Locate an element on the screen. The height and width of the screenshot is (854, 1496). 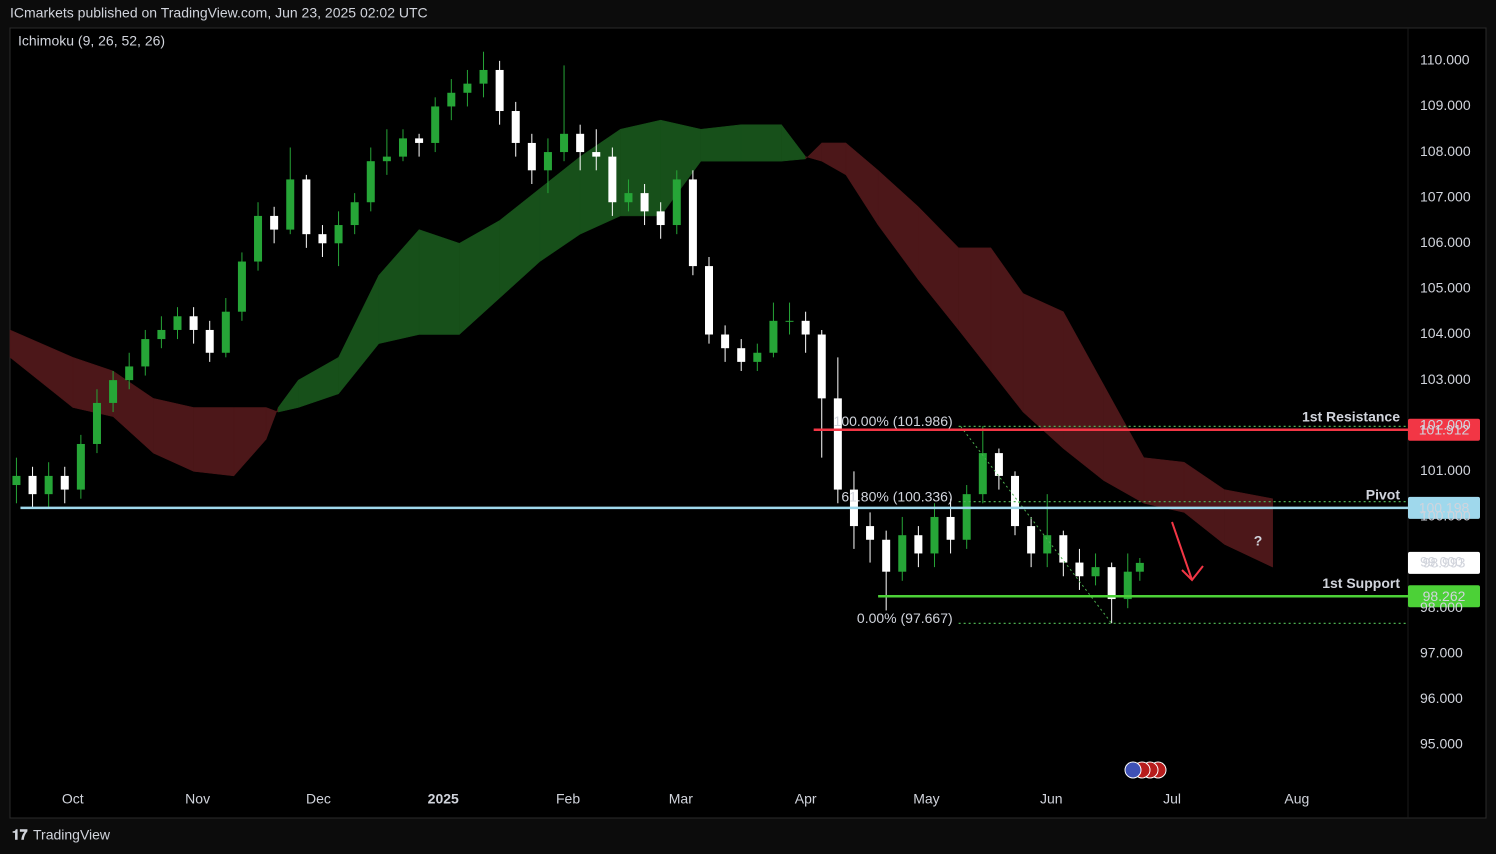
footer-brand: TradingView is located at coordinates (72, 835).